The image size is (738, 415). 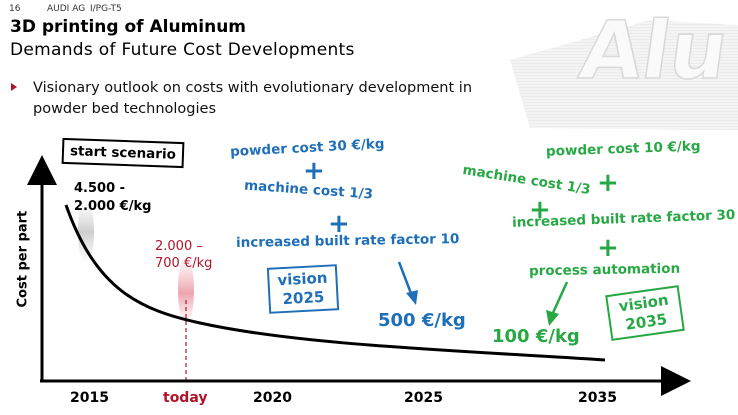 What do you see at coordinates (653, 50) in the screenshot?
I see `watermark-text: Alu` at bounding box center [653, 50].